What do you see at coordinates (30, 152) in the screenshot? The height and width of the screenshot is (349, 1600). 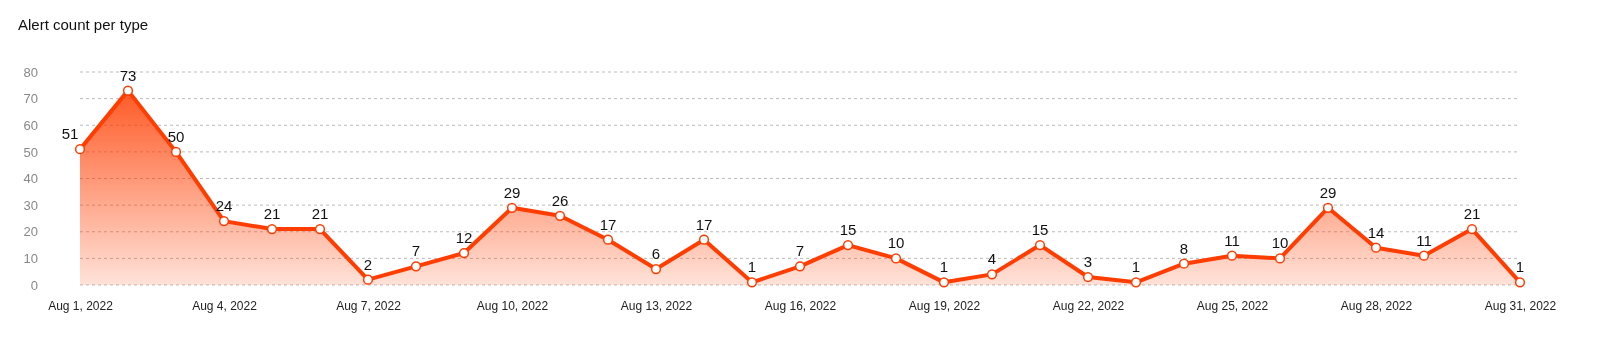 I see `y-tick-label: 50` at bounding box center [30, 152].